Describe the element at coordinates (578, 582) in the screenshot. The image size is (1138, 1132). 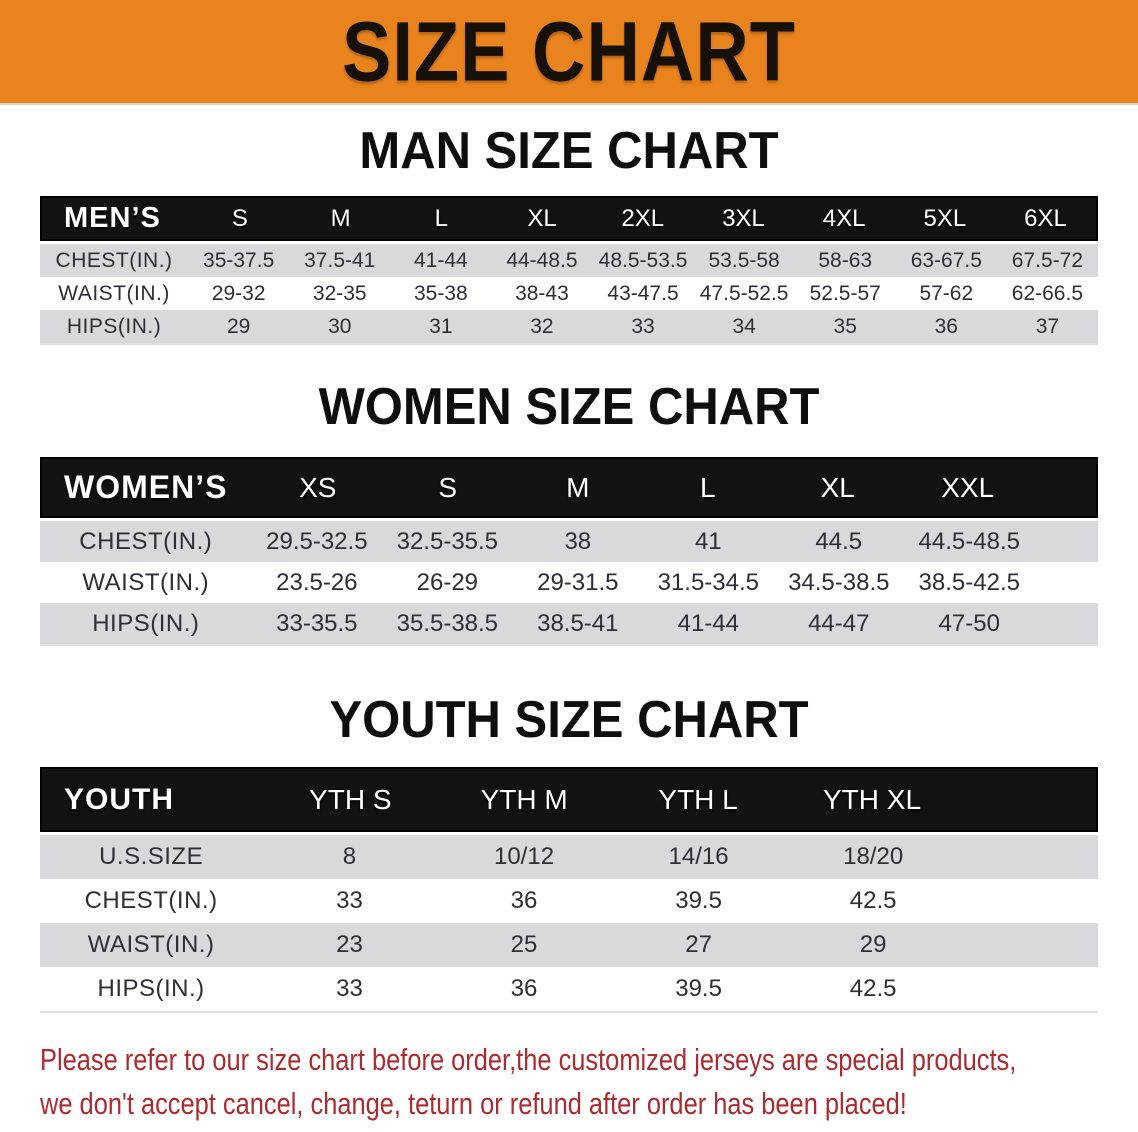
I see `women-waist-in-m: 29-31.5` at that location.